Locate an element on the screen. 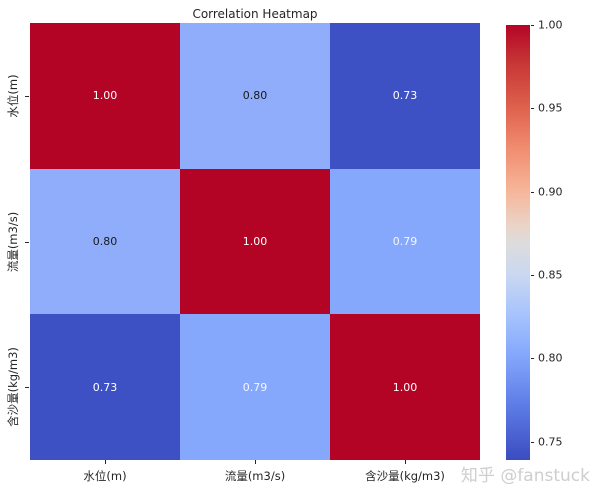  colorbar-tick-label: 0.90 is located at coordinates (550, 192).